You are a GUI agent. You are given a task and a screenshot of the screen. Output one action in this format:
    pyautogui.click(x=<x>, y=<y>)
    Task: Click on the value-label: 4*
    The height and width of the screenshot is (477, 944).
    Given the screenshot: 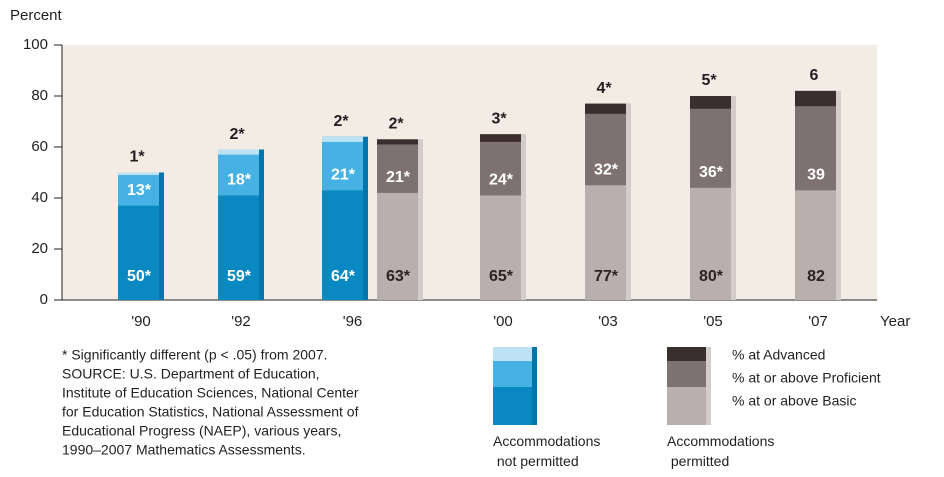 What is the action you would take?
    pyautogui.click(x=604, y=88)
    